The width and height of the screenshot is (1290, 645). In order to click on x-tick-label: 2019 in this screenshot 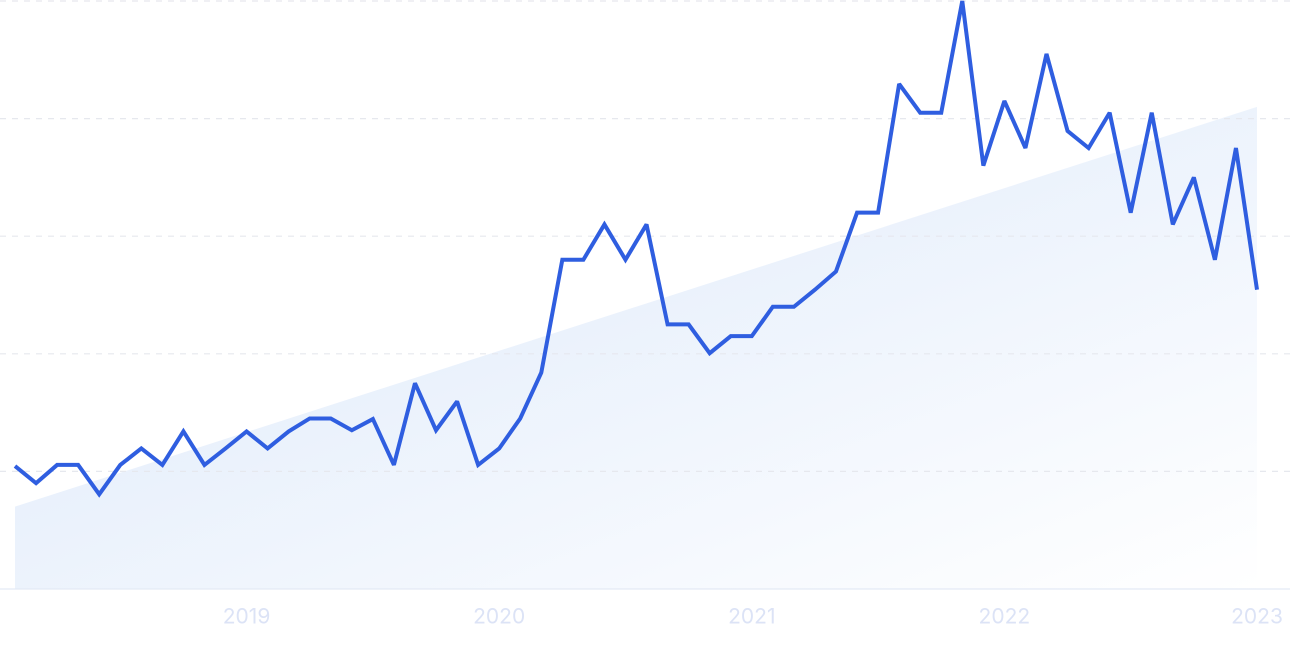, I will do `click(247, 617)`.